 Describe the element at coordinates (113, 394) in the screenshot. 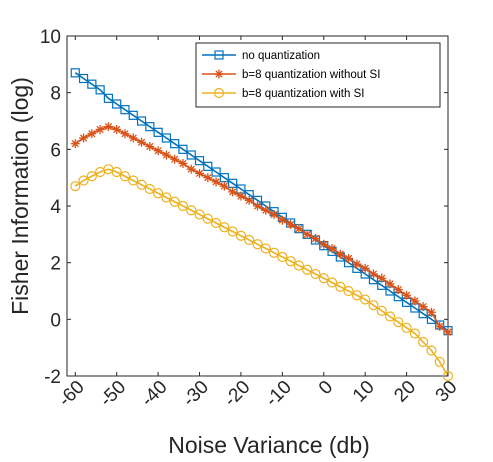

I see `x-tick-label: -50` at that location.